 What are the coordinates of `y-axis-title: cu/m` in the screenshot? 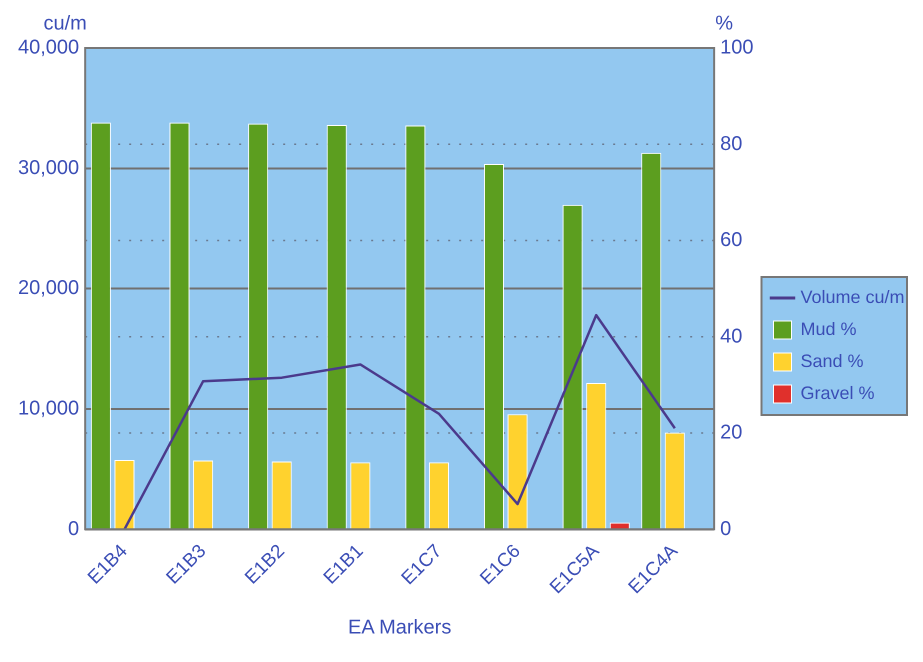 It's located at (65, 23).